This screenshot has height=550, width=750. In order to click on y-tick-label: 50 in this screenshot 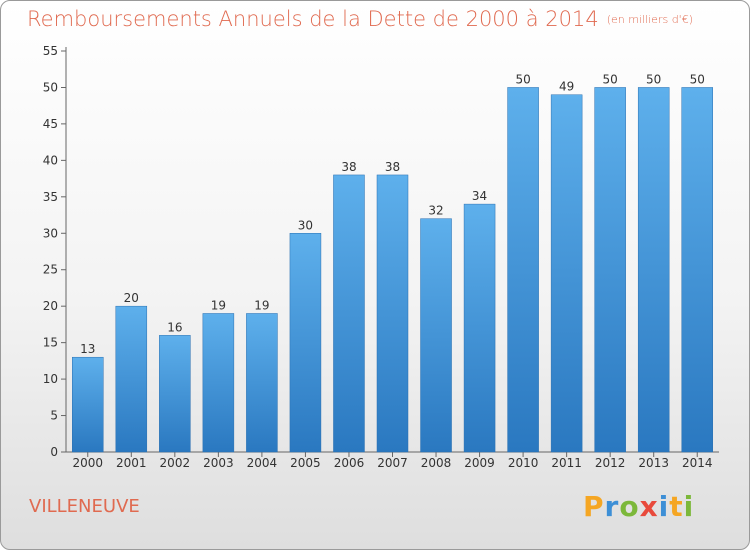, I will do `click(50, 87)`.